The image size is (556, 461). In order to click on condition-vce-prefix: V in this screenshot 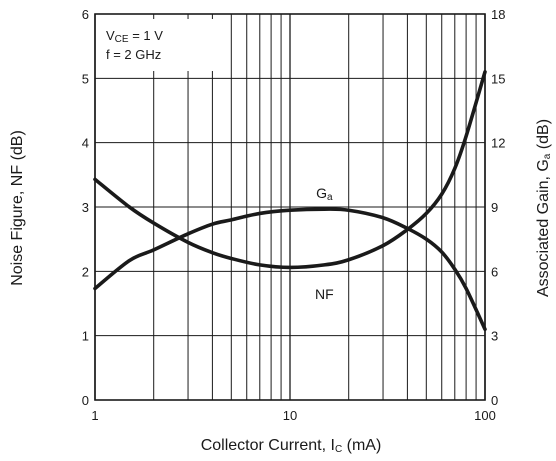, I will do `click(110, 35)`.